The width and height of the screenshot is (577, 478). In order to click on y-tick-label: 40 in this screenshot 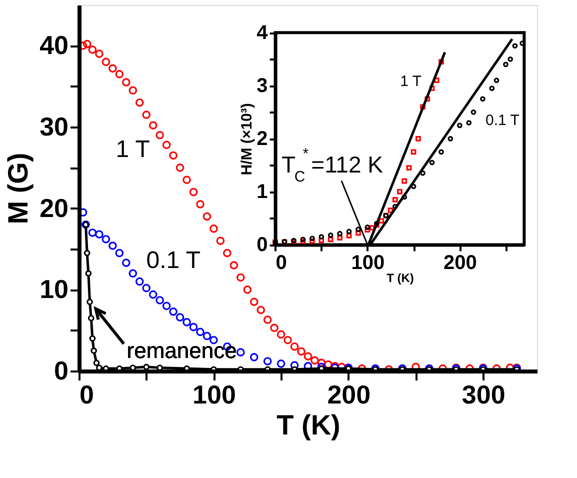, I will do `click(54, 45)`.